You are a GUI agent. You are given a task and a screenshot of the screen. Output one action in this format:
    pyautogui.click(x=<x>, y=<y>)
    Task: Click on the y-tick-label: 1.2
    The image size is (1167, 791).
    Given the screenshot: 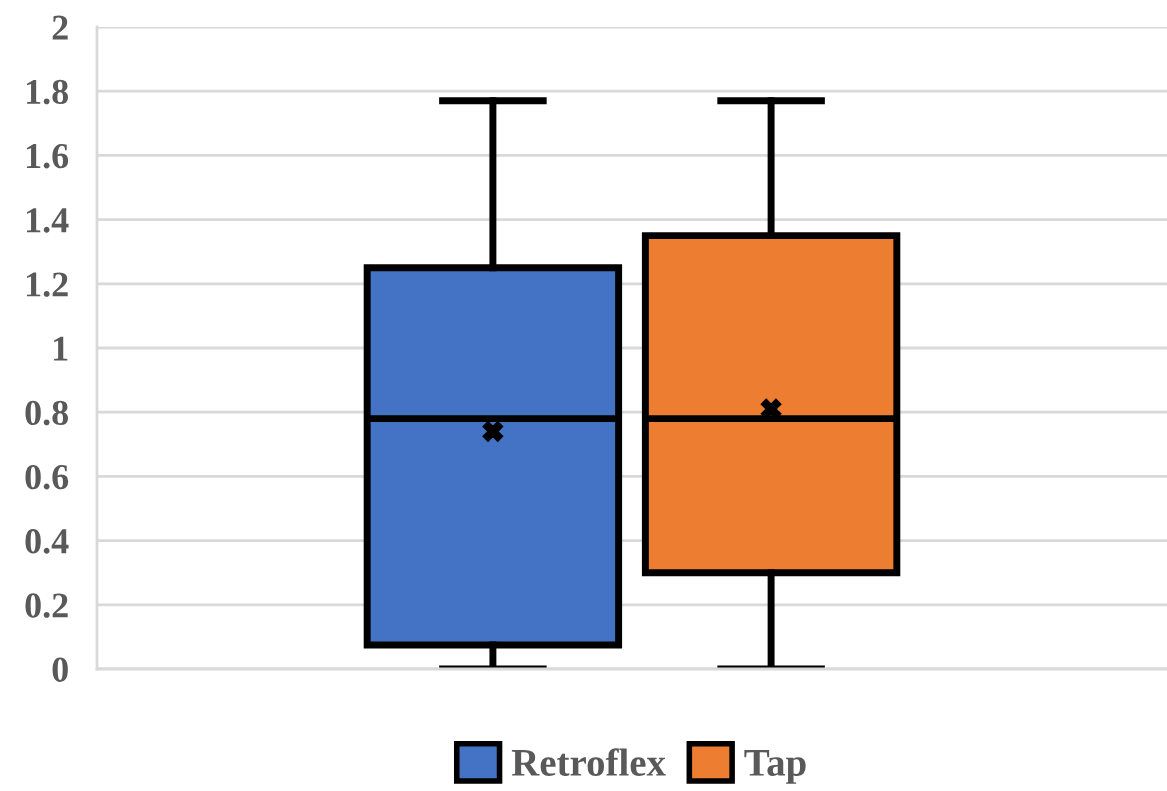 What is the action you would take?
    pyautogui.click(x=47, y=284)
    